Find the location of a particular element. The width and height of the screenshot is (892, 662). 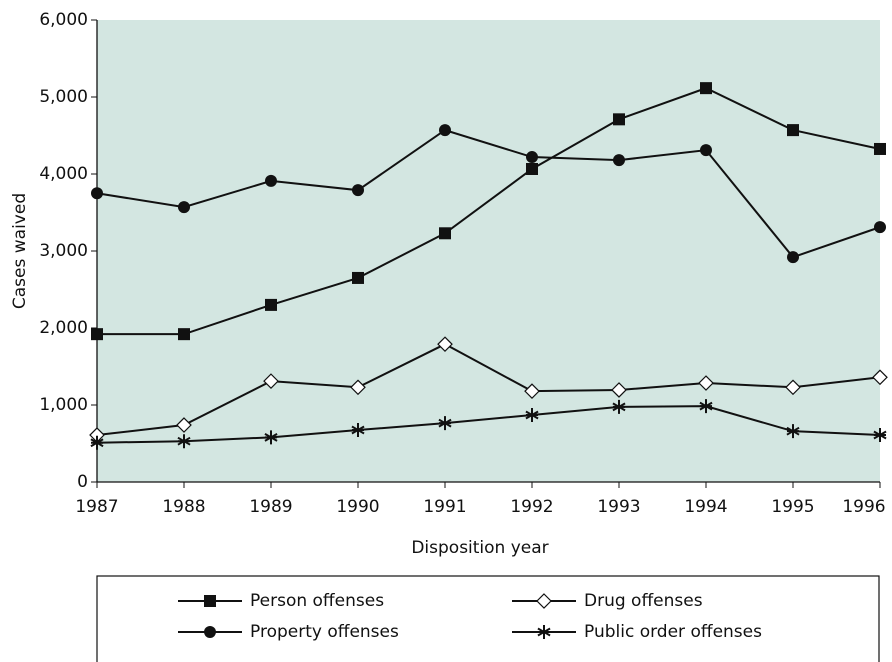

y-tick-label: 3,000 is located at coordinates (63, 251).